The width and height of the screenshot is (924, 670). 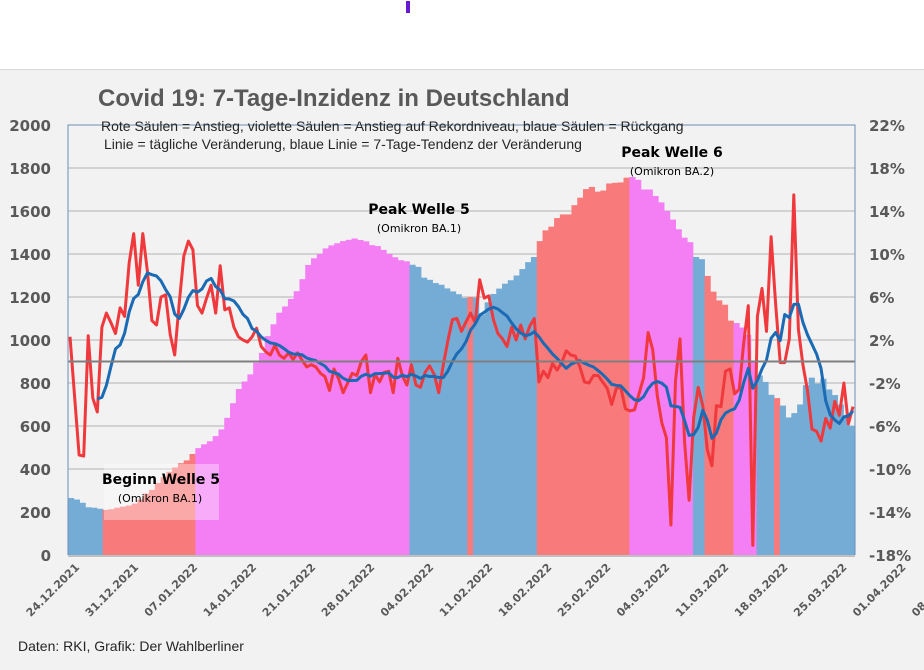 What do you see at coordinates (30, 169) in the screenshot?
I see `y-left-tick-label: 1800` at bounding box center [30, 169].